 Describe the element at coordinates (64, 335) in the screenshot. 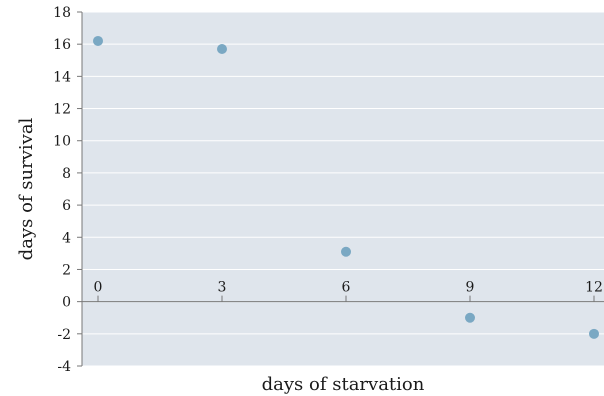

I see `y-tick-label: -2` at that location.